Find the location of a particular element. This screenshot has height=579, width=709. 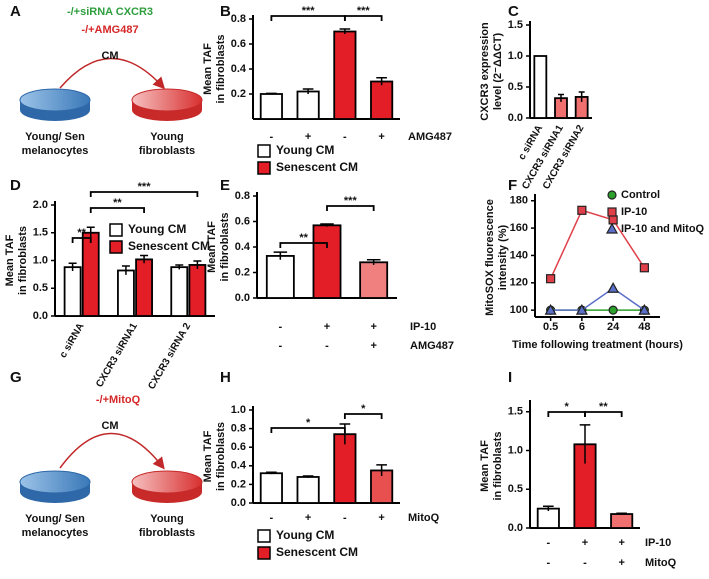

legend-label: IP-10 is located at coordinates (634, 212).